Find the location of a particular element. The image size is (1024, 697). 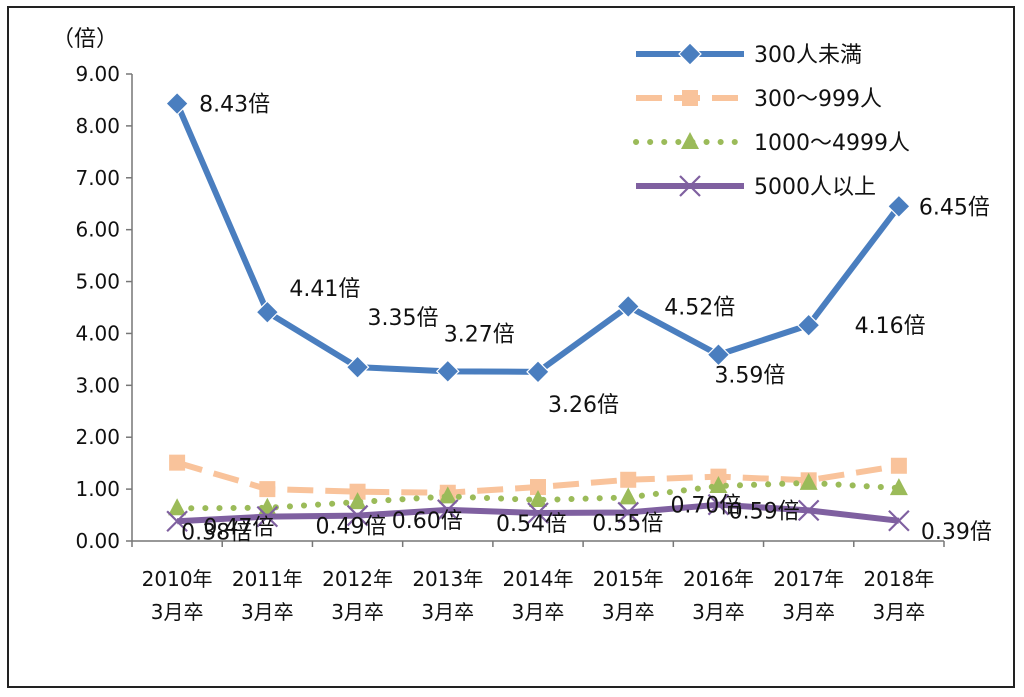

y-tick-label: 8.00 is located at coordinates (97, 126).